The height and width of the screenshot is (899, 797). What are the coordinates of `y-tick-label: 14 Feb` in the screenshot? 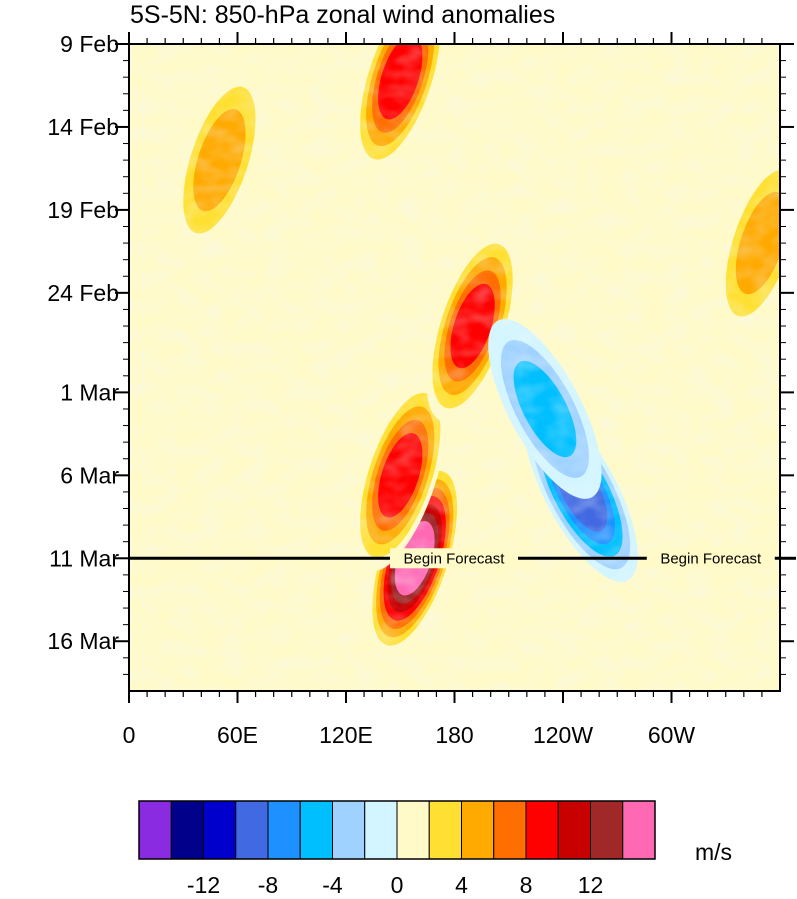 It's located at (83, 127).